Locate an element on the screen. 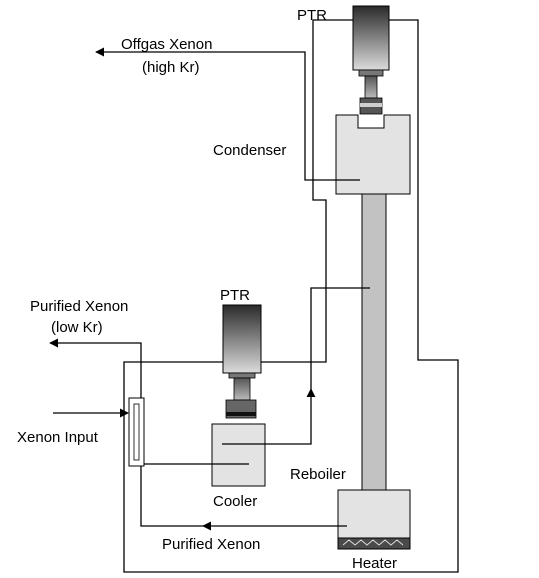 The height and width of the screenshot is (578, 539). cooler is located at coordinates (238, 455).